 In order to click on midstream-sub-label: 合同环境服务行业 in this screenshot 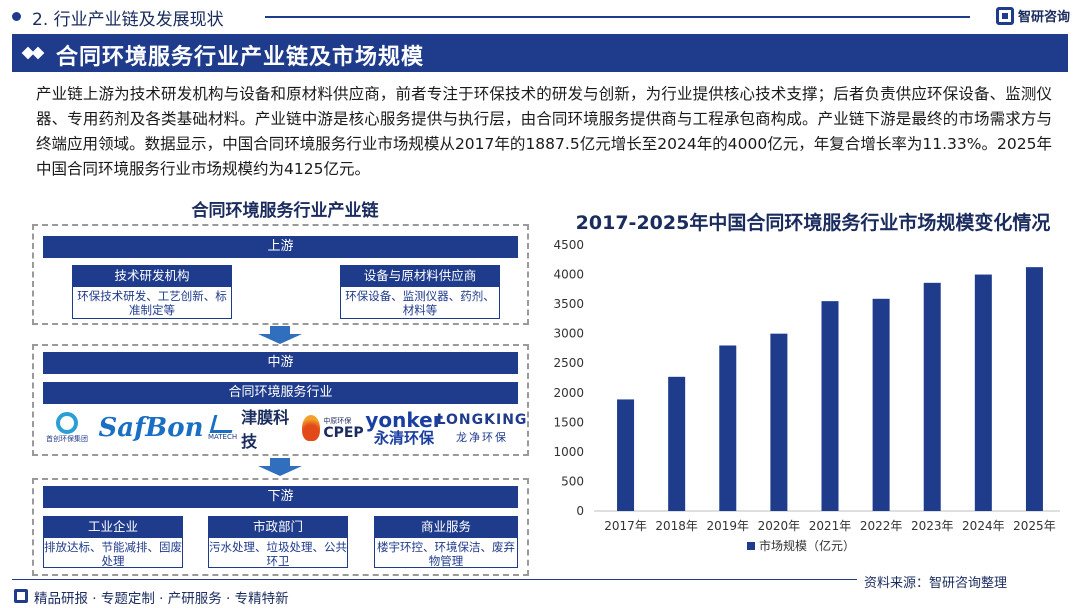, I will do `click(280, 393)`.